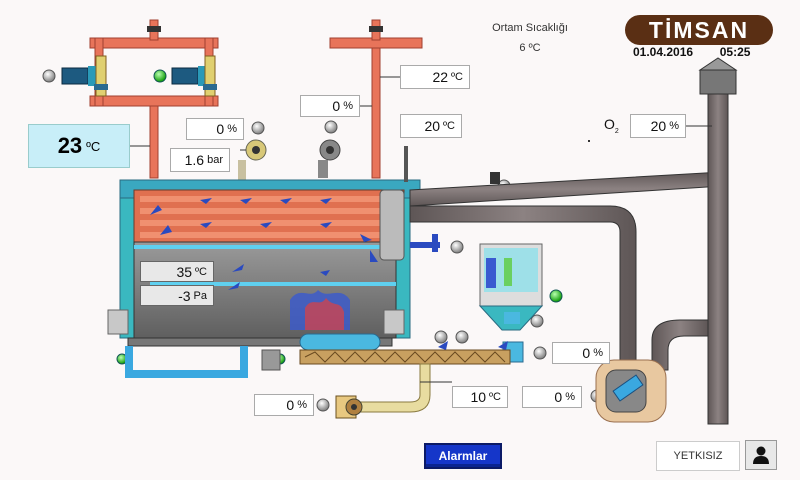  What do you see at coordinates (699, 30) in the screenshot?
I see `brand-logo: TİMSAN` at bounding box center [699, 30].